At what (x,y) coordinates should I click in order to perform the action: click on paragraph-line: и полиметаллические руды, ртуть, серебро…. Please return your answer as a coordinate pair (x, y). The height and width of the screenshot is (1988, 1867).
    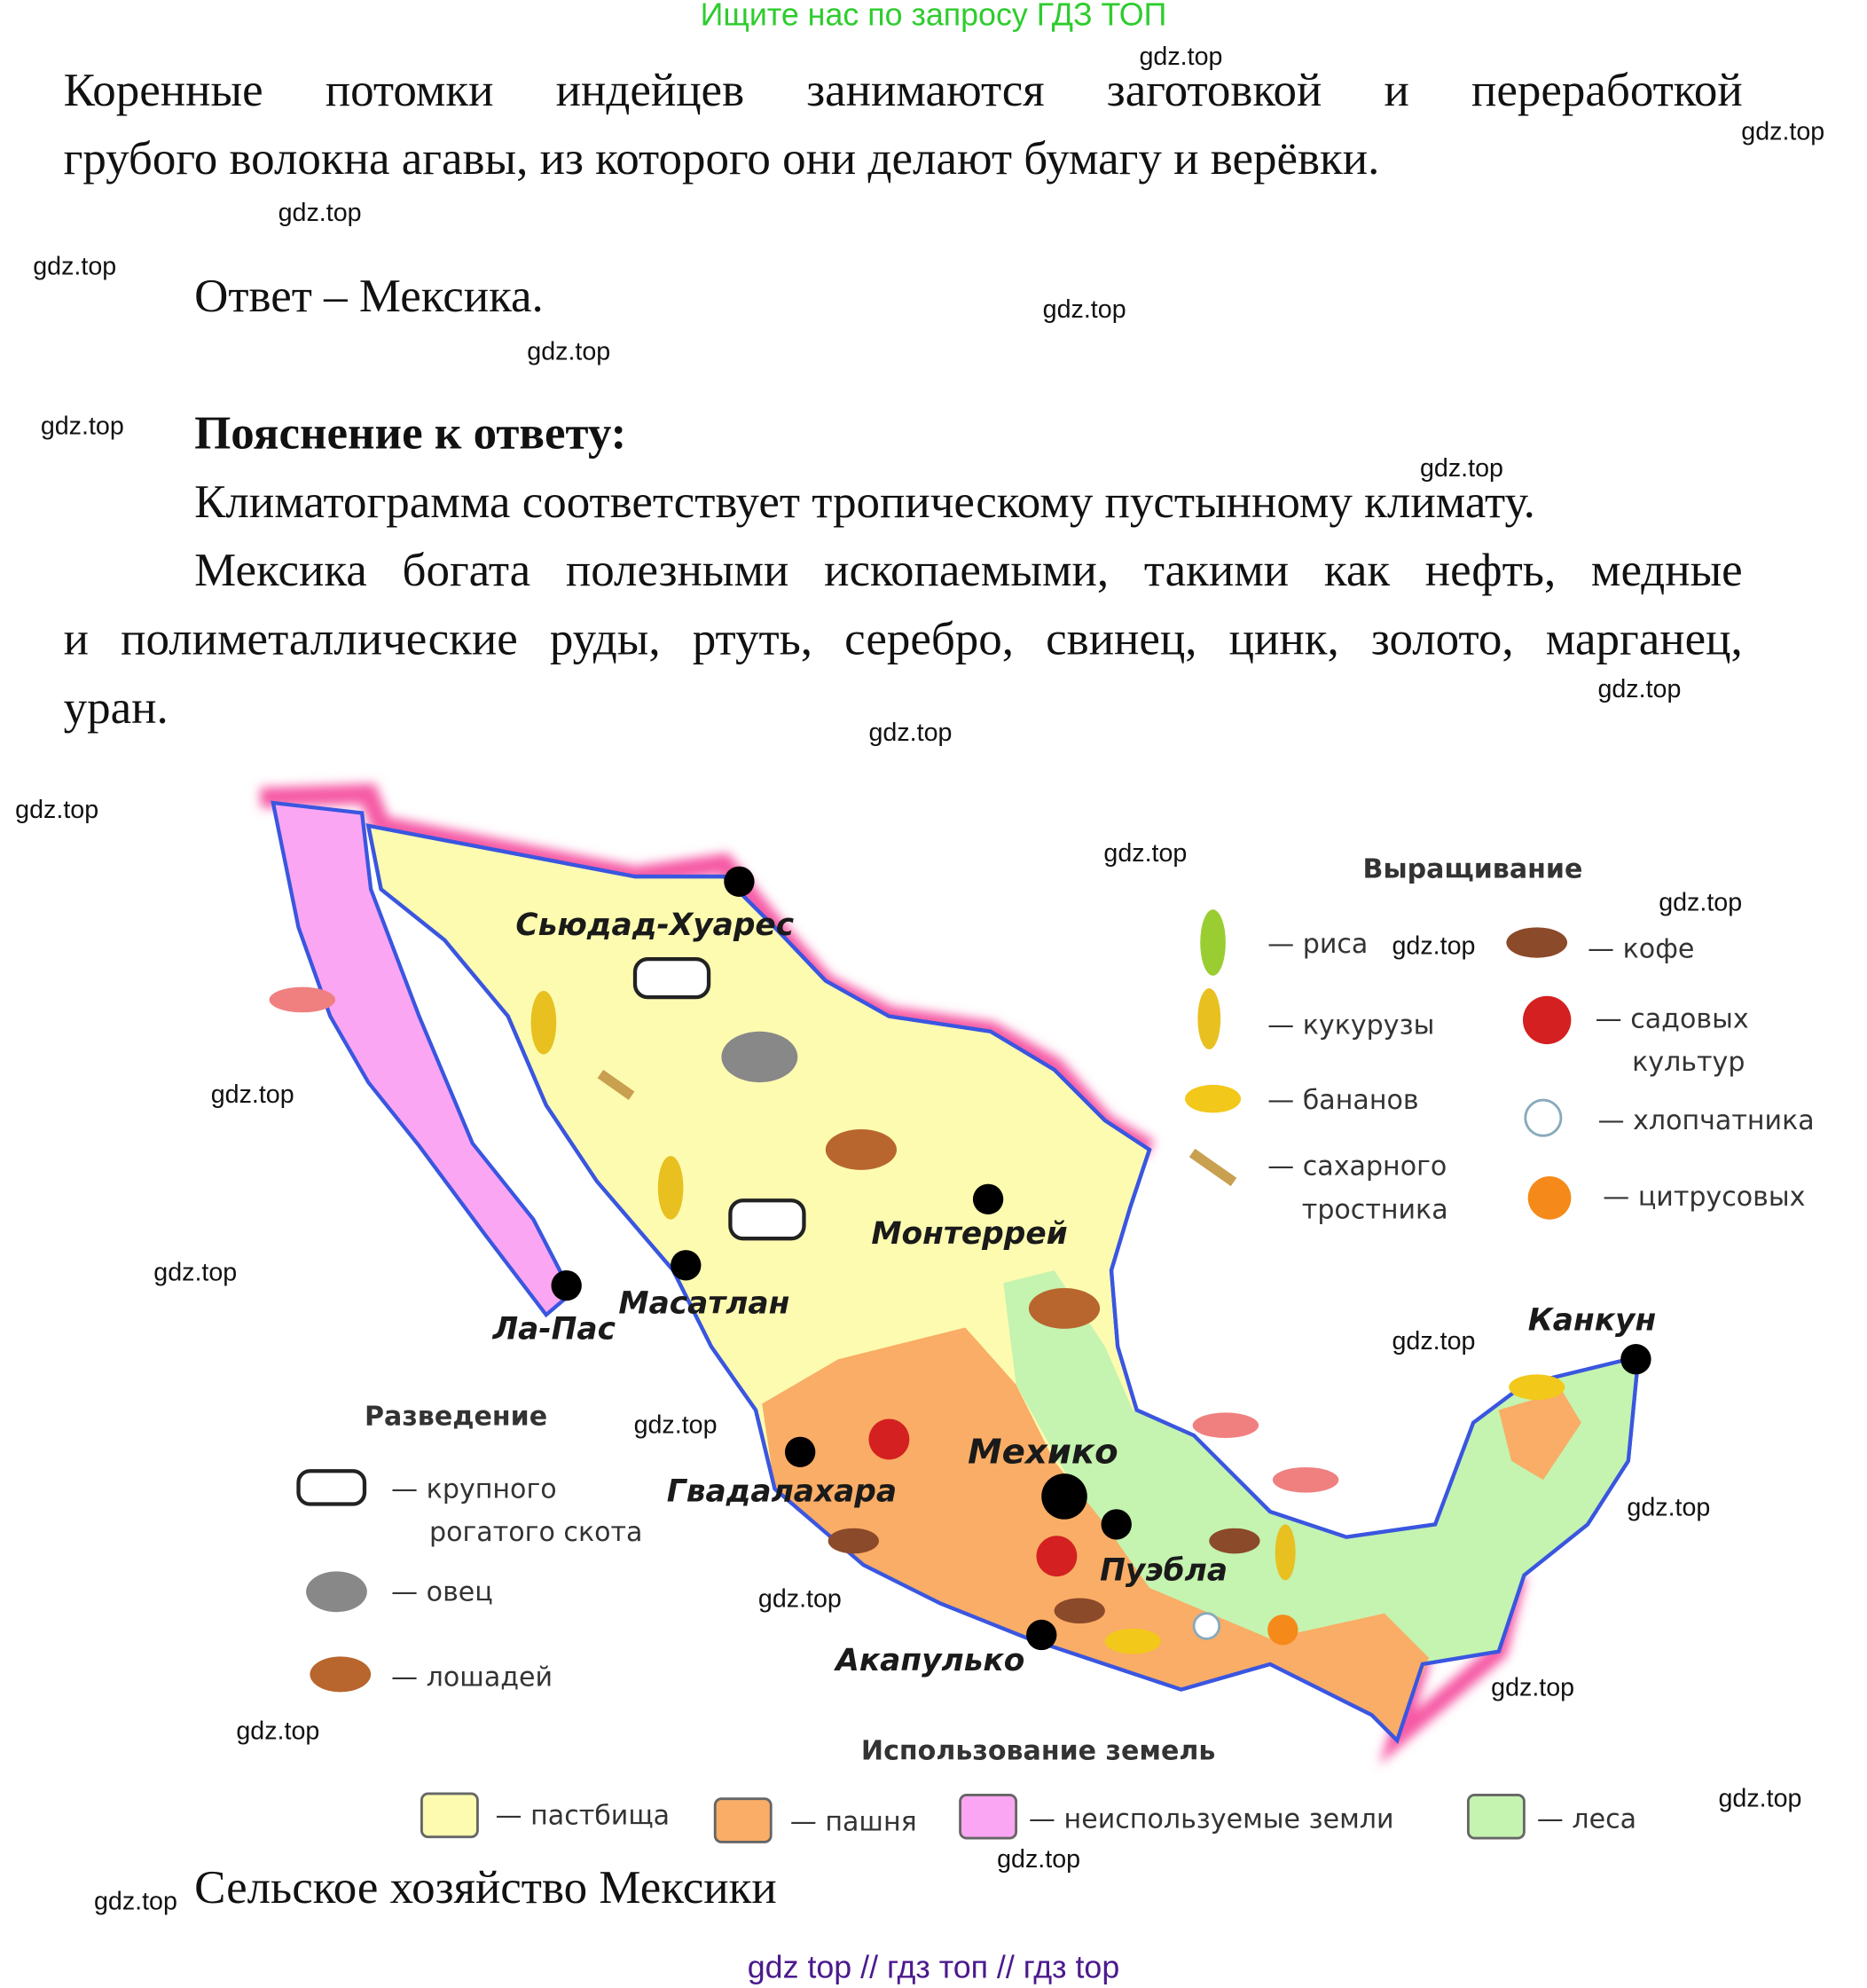
    Looking at the image, I should click on (903, 639).